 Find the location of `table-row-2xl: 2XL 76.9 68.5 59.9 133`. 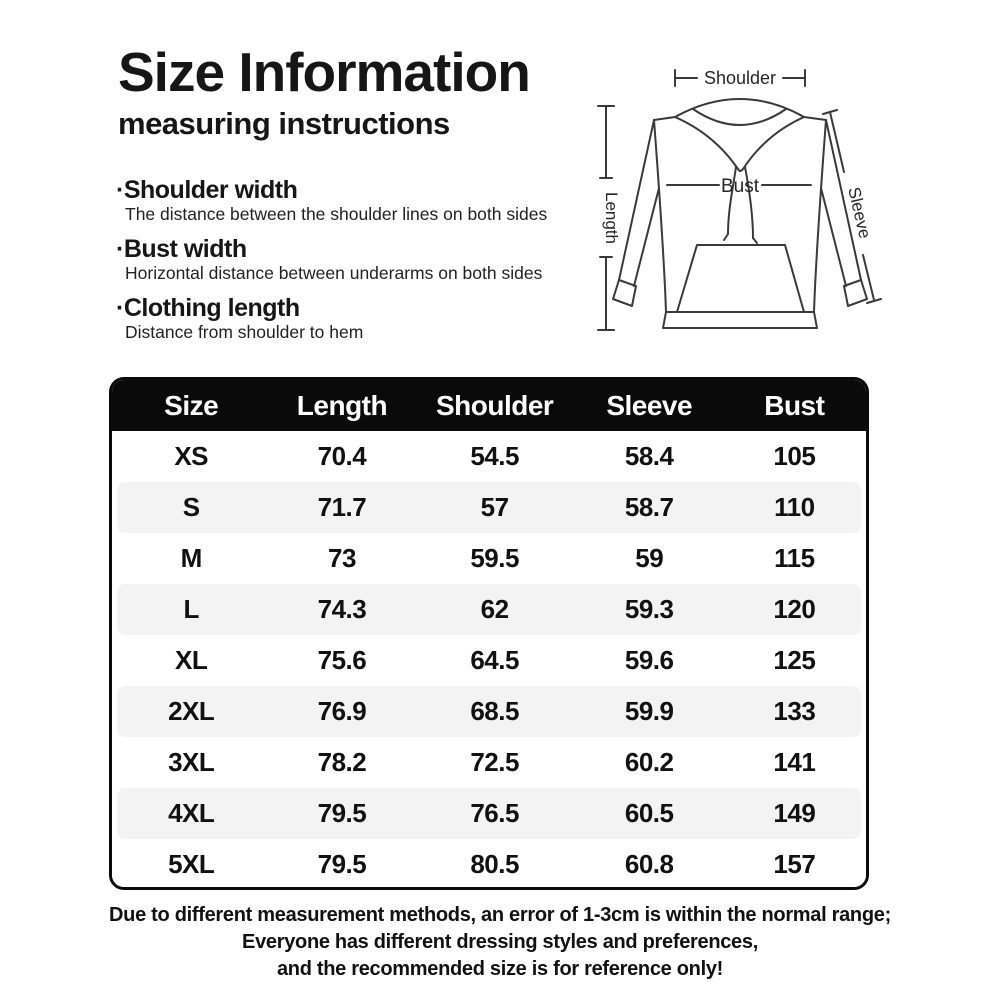

table-row-2xl: 2XL 76.9 68.5 59.9 133 is located at coordinates (489, 711).